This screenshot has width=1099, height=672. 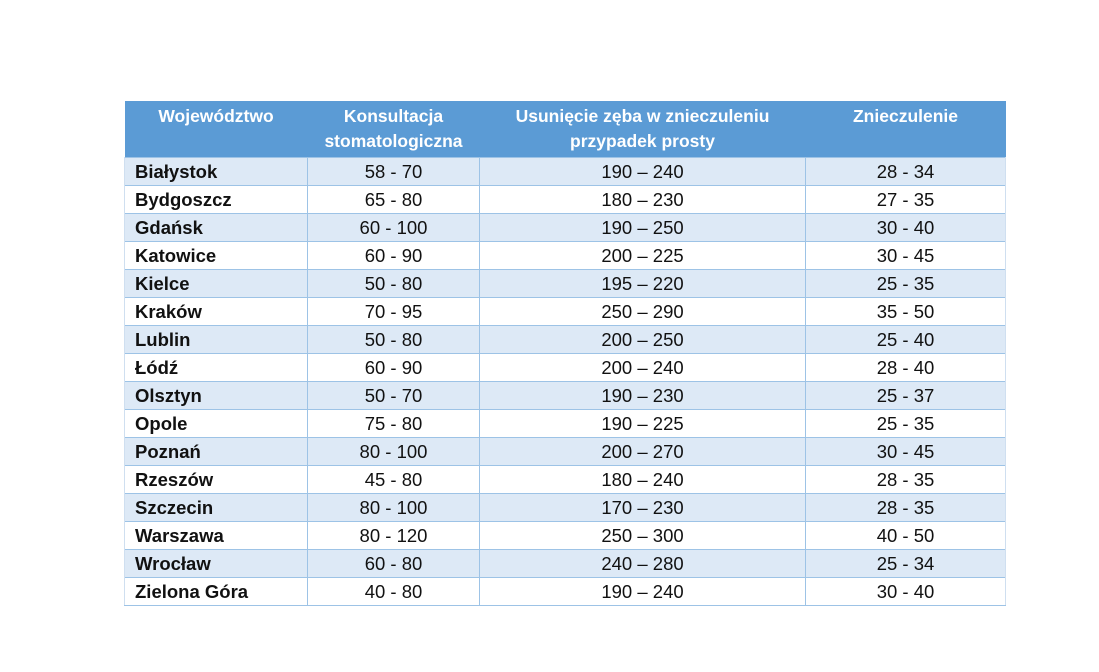 What do you see at coordinates (216, 255) in the screenshot?
I see `cell-voivodeship: Katowice` at bounding box center [216, 255].